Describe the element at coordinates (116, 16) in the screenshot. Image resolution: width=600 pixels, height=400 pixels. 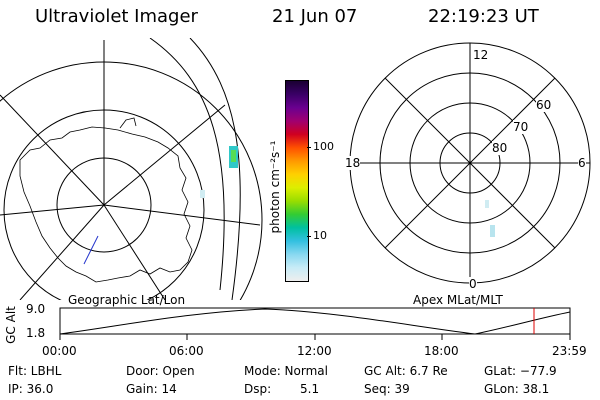
I see `instrument-title: Ultraviolet Imager` at that location.